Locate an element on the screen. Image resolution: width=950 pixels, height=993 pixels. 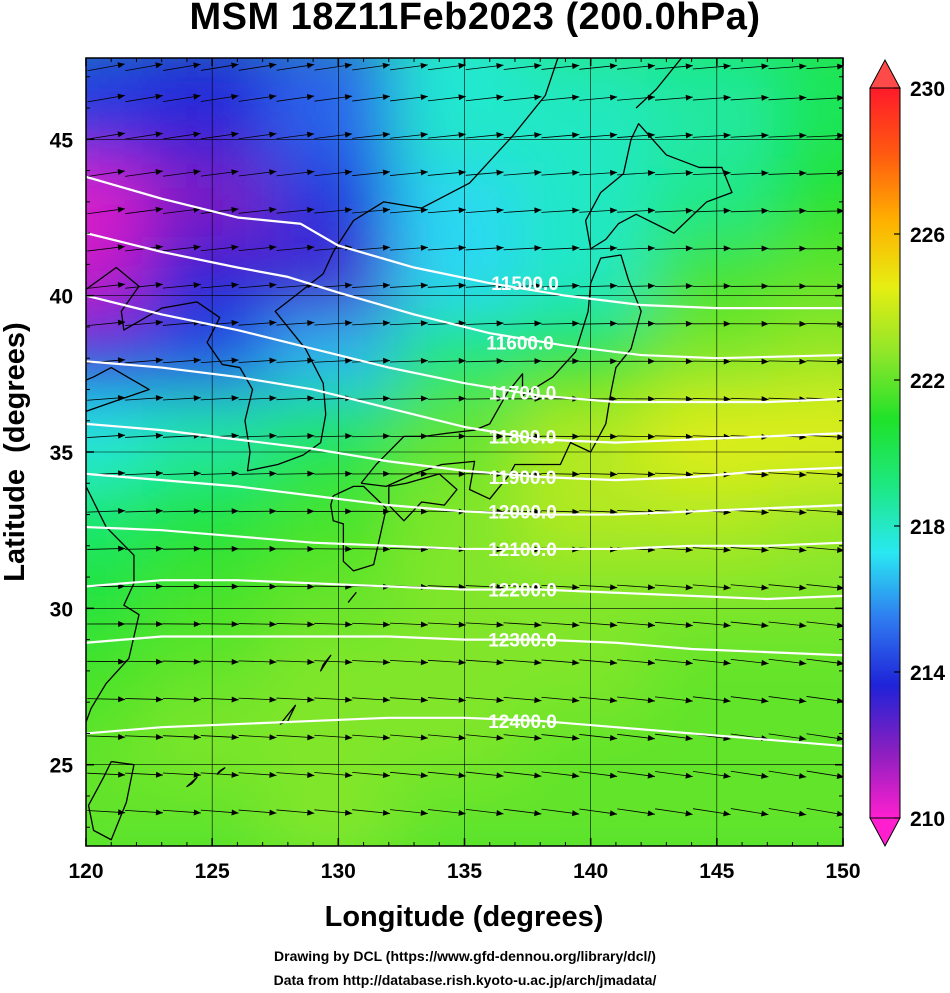
colorbar: 210 214 218 222 226 230 is located at coordinates (907, 453).